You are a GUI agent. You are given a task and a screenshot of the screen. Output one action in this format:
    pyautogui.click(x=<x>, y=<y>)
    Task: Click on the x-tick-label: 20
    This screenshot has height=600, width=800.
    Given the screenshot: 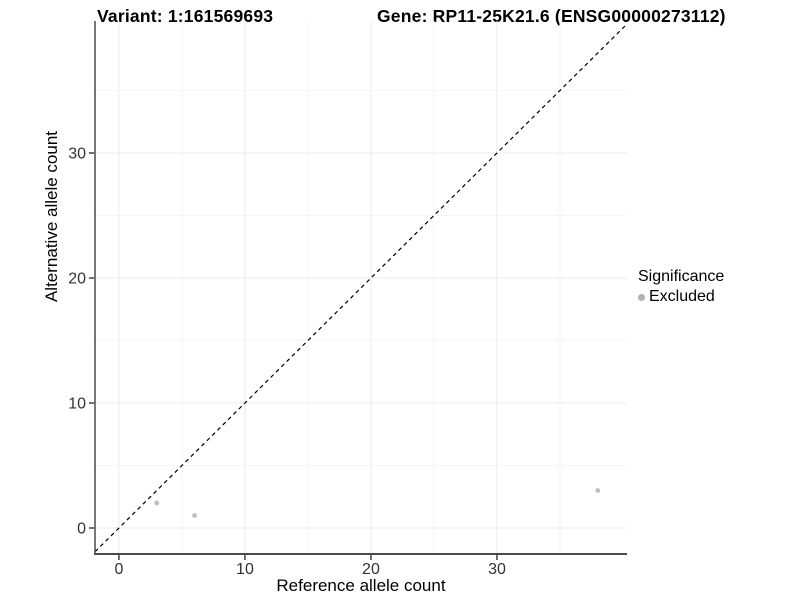 What is the action you would take?
    pyautogui.click(x=371, y=569)
    